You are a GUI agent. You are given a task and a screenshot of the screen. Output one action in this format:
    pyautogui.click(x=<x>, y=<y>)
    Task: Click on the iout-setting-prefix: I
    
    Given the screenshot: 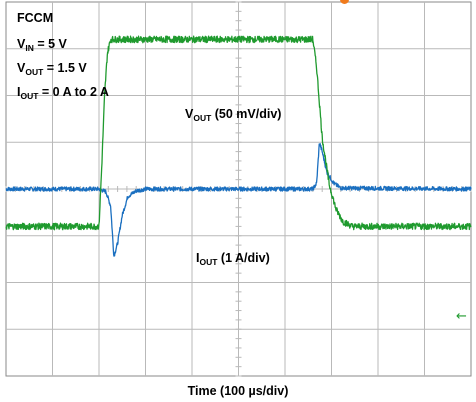 What is the action you would take?
    pyautogui.click(x=19, y=92)
    